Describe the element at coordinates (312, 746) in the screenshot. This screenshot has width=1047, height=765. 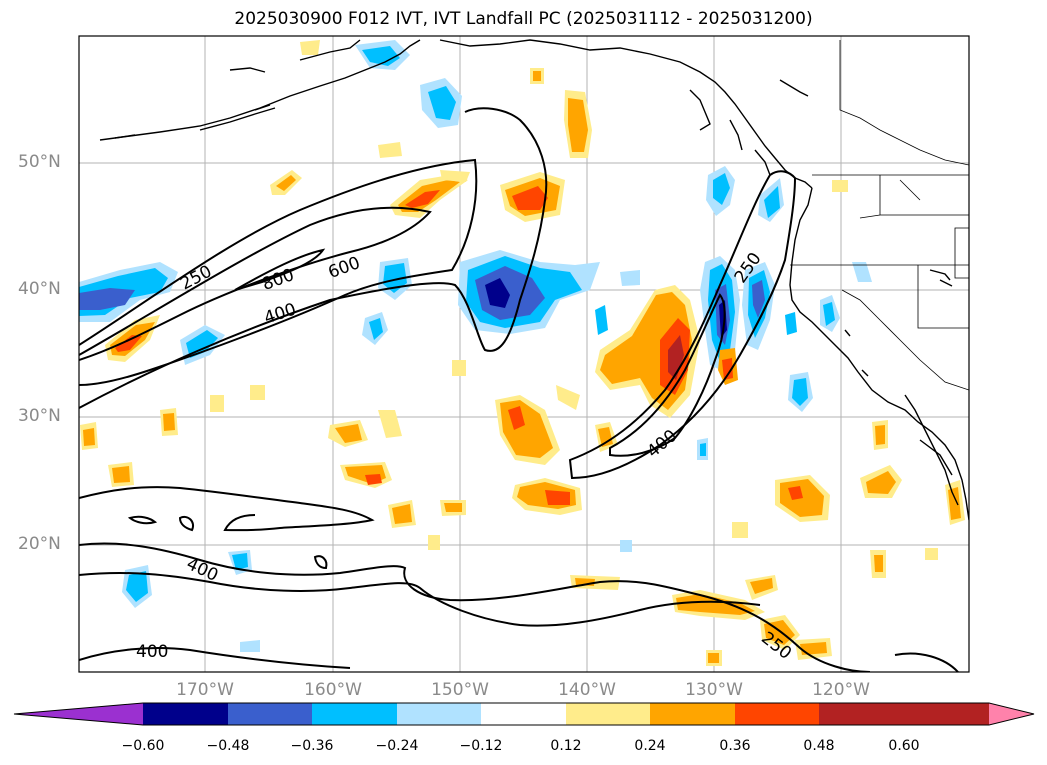
I see `colorbar-tick-label: −0.36` at that location.